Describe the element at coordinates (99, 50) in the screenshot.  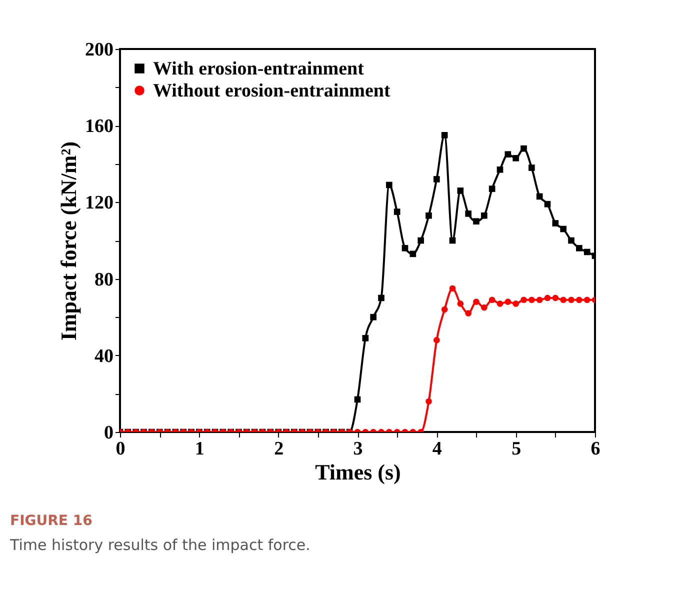
I see `y-tick-label: 200` at that location.